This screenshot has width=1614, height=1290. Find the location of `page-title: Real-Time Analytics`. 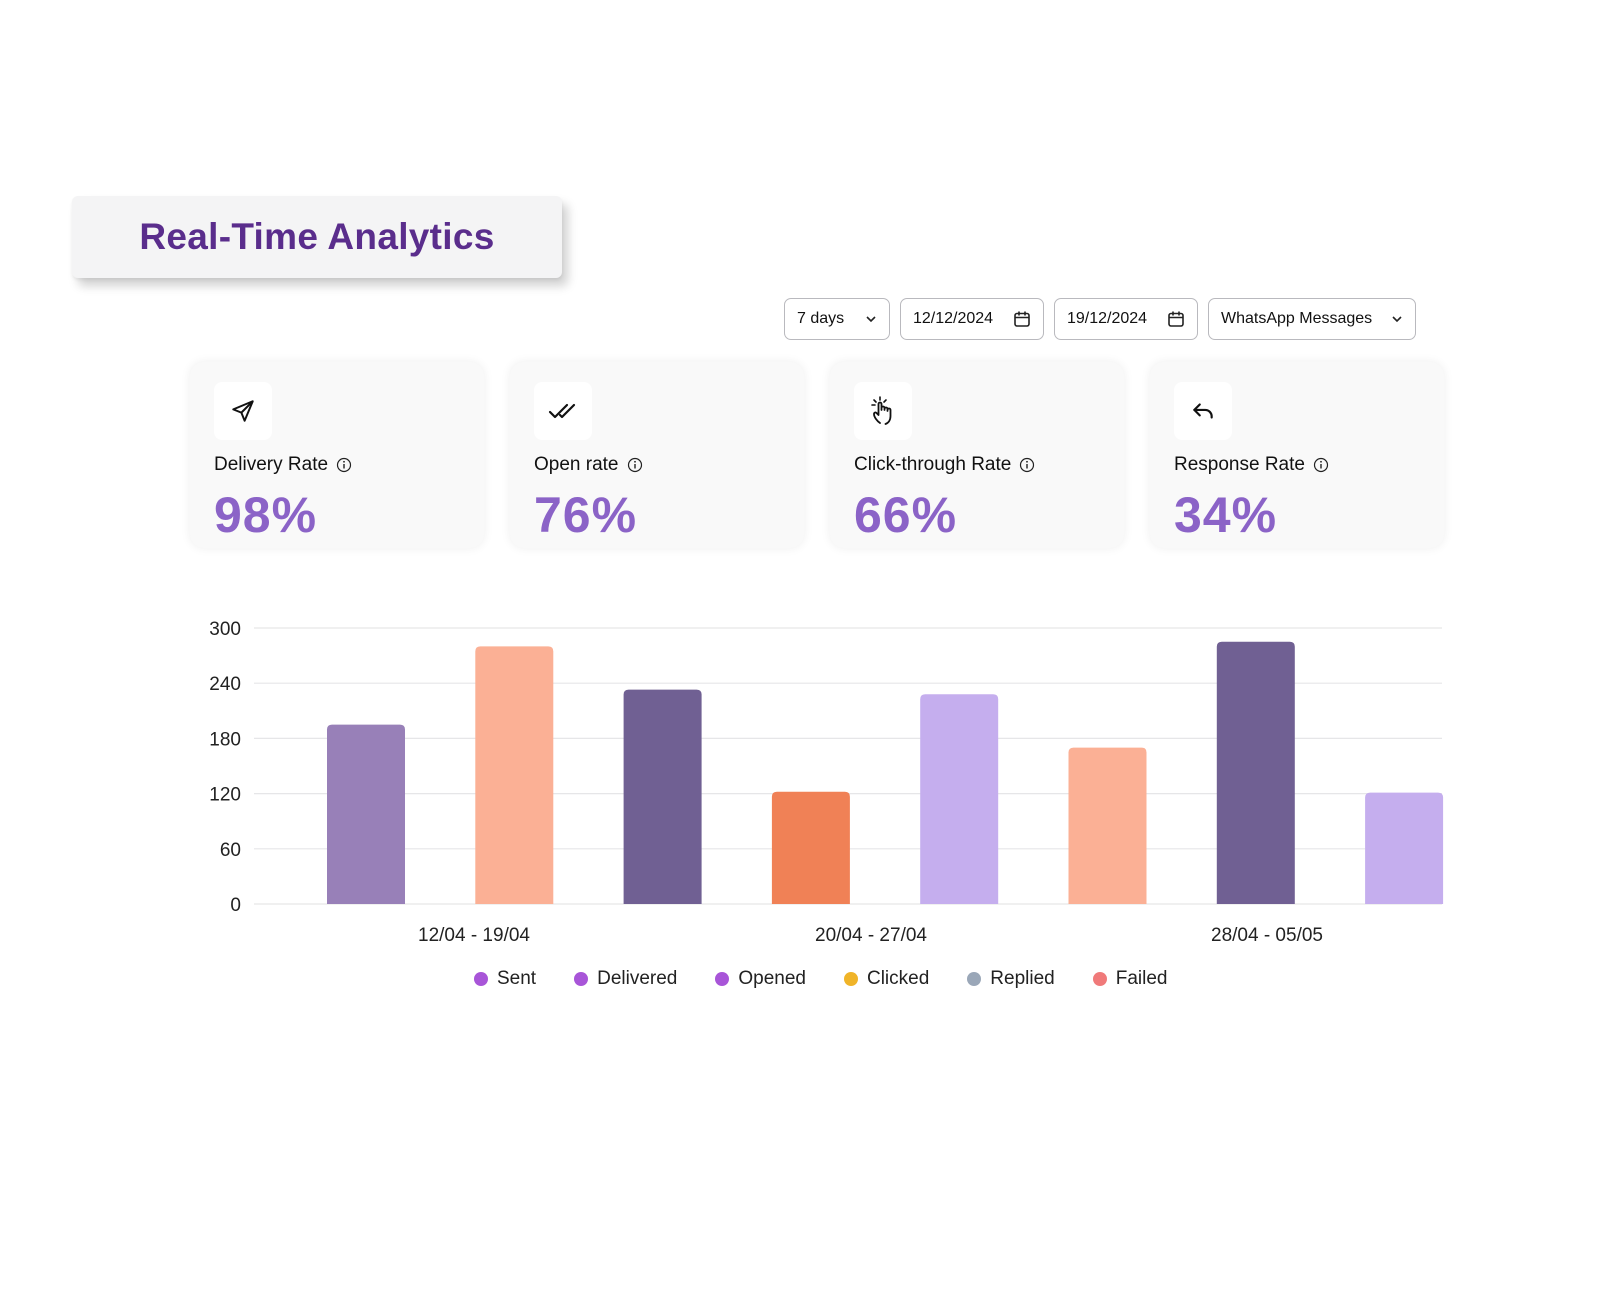

page-title: Real-Time Analytics is located at coordinates (317, 236).